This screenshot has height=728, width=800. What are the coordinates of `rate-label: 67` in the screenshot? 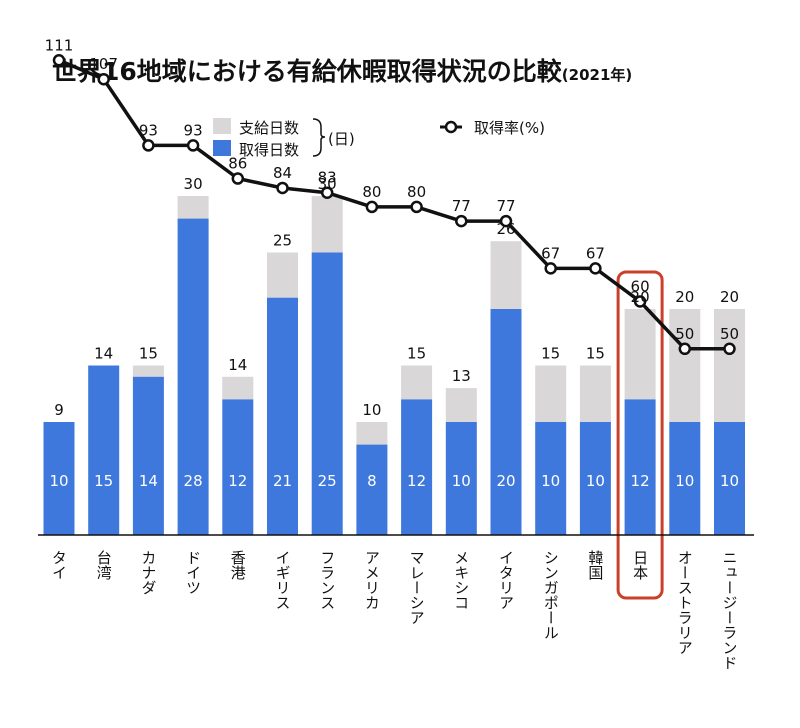 It's located at (595, 253).